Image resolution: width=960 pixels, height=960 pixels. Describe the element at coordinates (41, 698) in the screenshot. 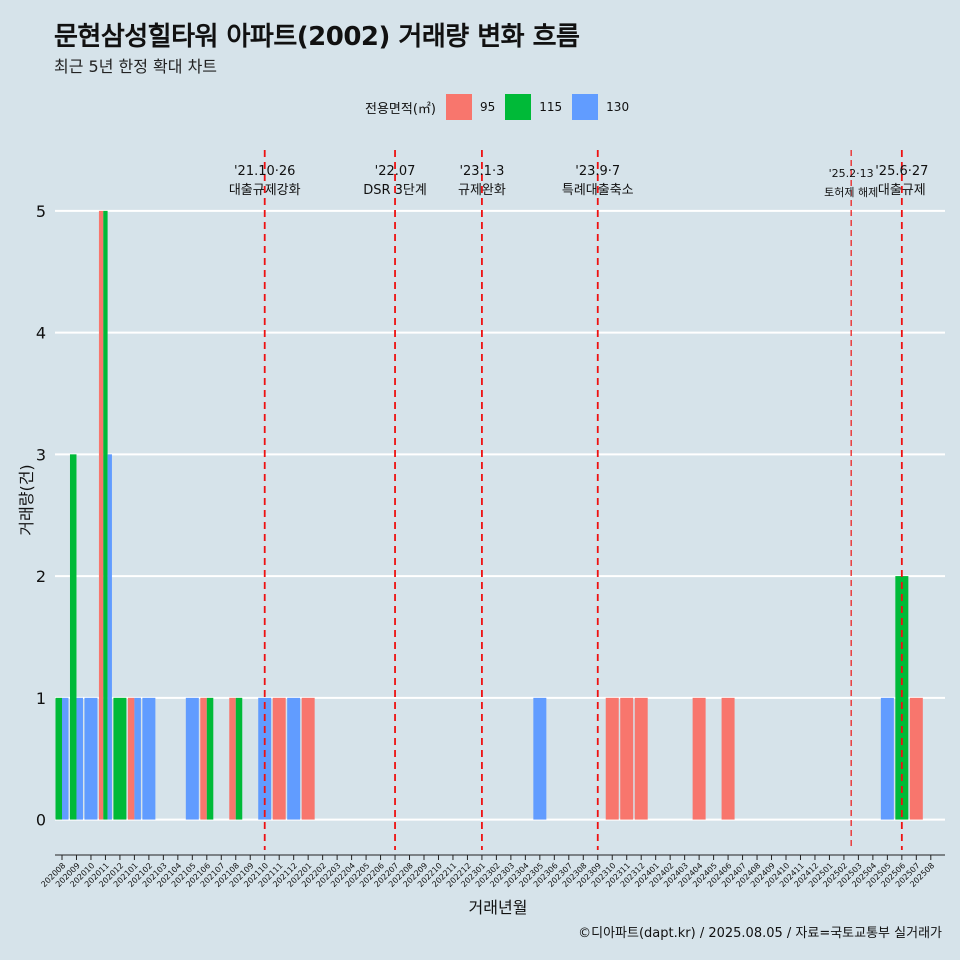

I see `y-tick-label-1: 1` at that location.